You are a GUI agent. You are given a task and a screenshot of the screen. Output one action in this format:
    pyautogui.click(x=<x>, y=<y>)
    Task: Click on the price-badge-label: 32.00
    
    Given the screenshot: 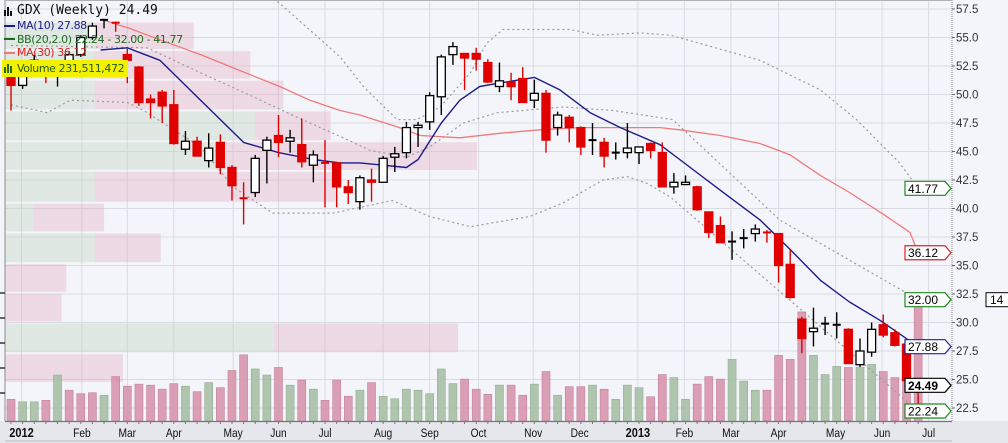 What is the action you would take?
    pyautogui.click(x=923, y=300)
    